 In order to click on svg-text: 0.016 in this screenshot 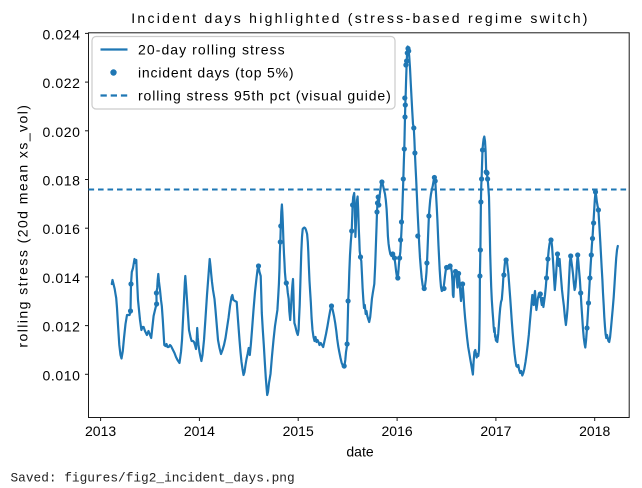, I will do `click(61, 229)`.